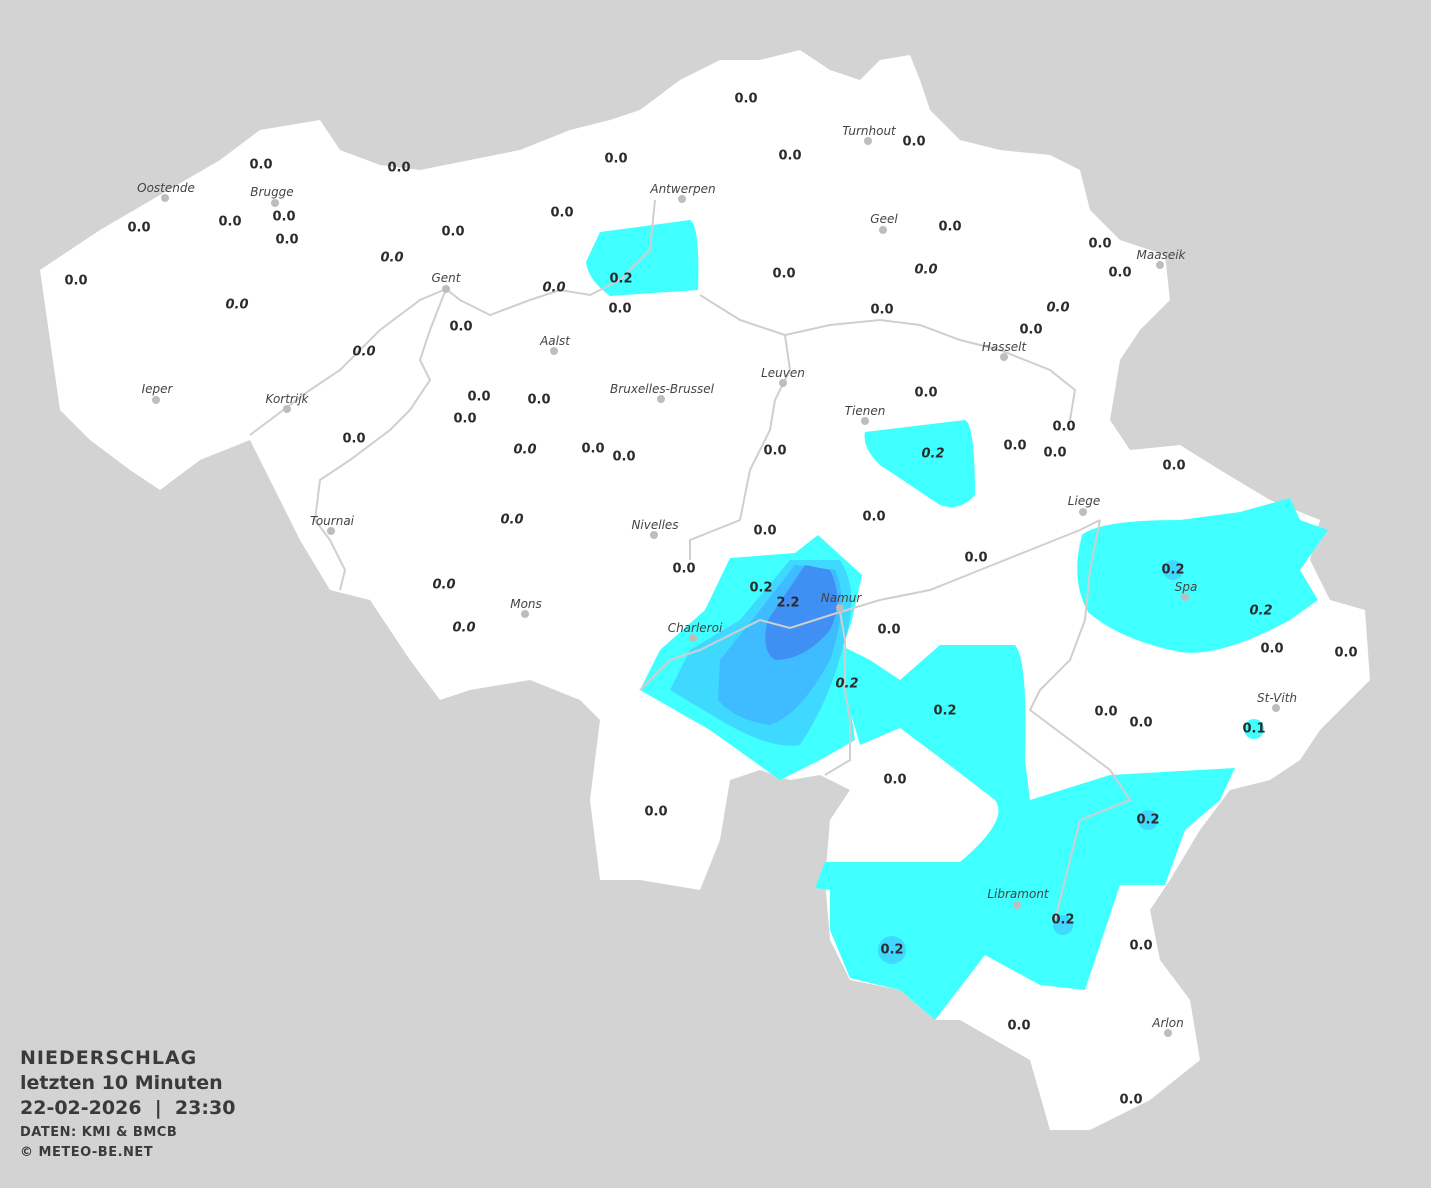  What do you see at coordinates (1005, 347) in the screenshot?
I see `city-label: Hasselt` at bounding box center [1005, 347].